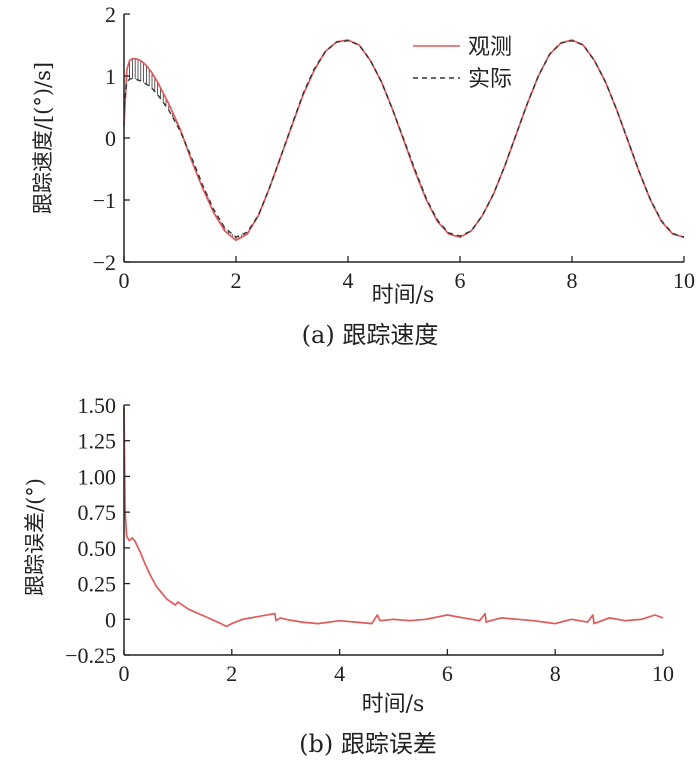  Describe the element at coordinates (104, 262) in the screenshot. I see `y-tick-label: −2` at that location.